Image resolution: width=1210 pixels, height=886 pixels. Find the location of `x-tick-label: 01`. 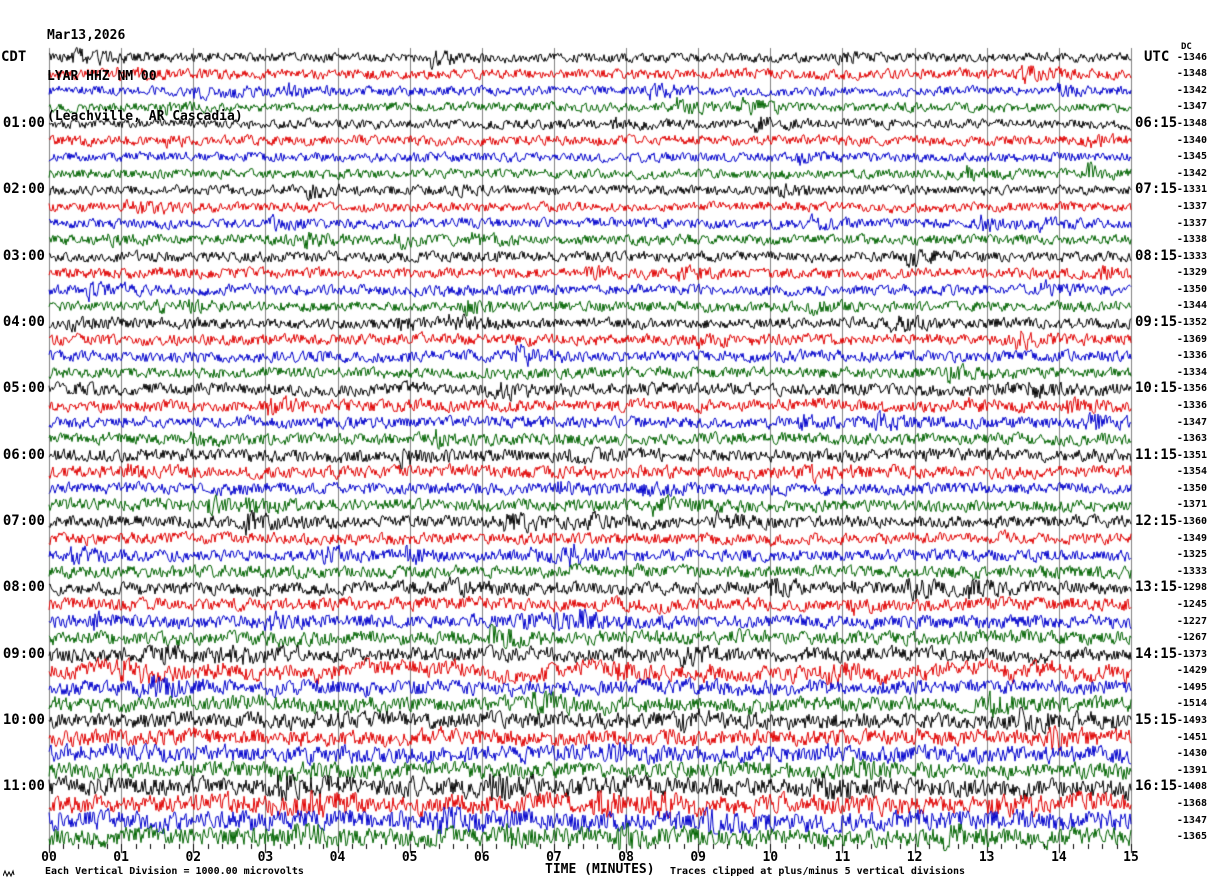

x-tick-label: 01 is located at coordinates (121, 857).